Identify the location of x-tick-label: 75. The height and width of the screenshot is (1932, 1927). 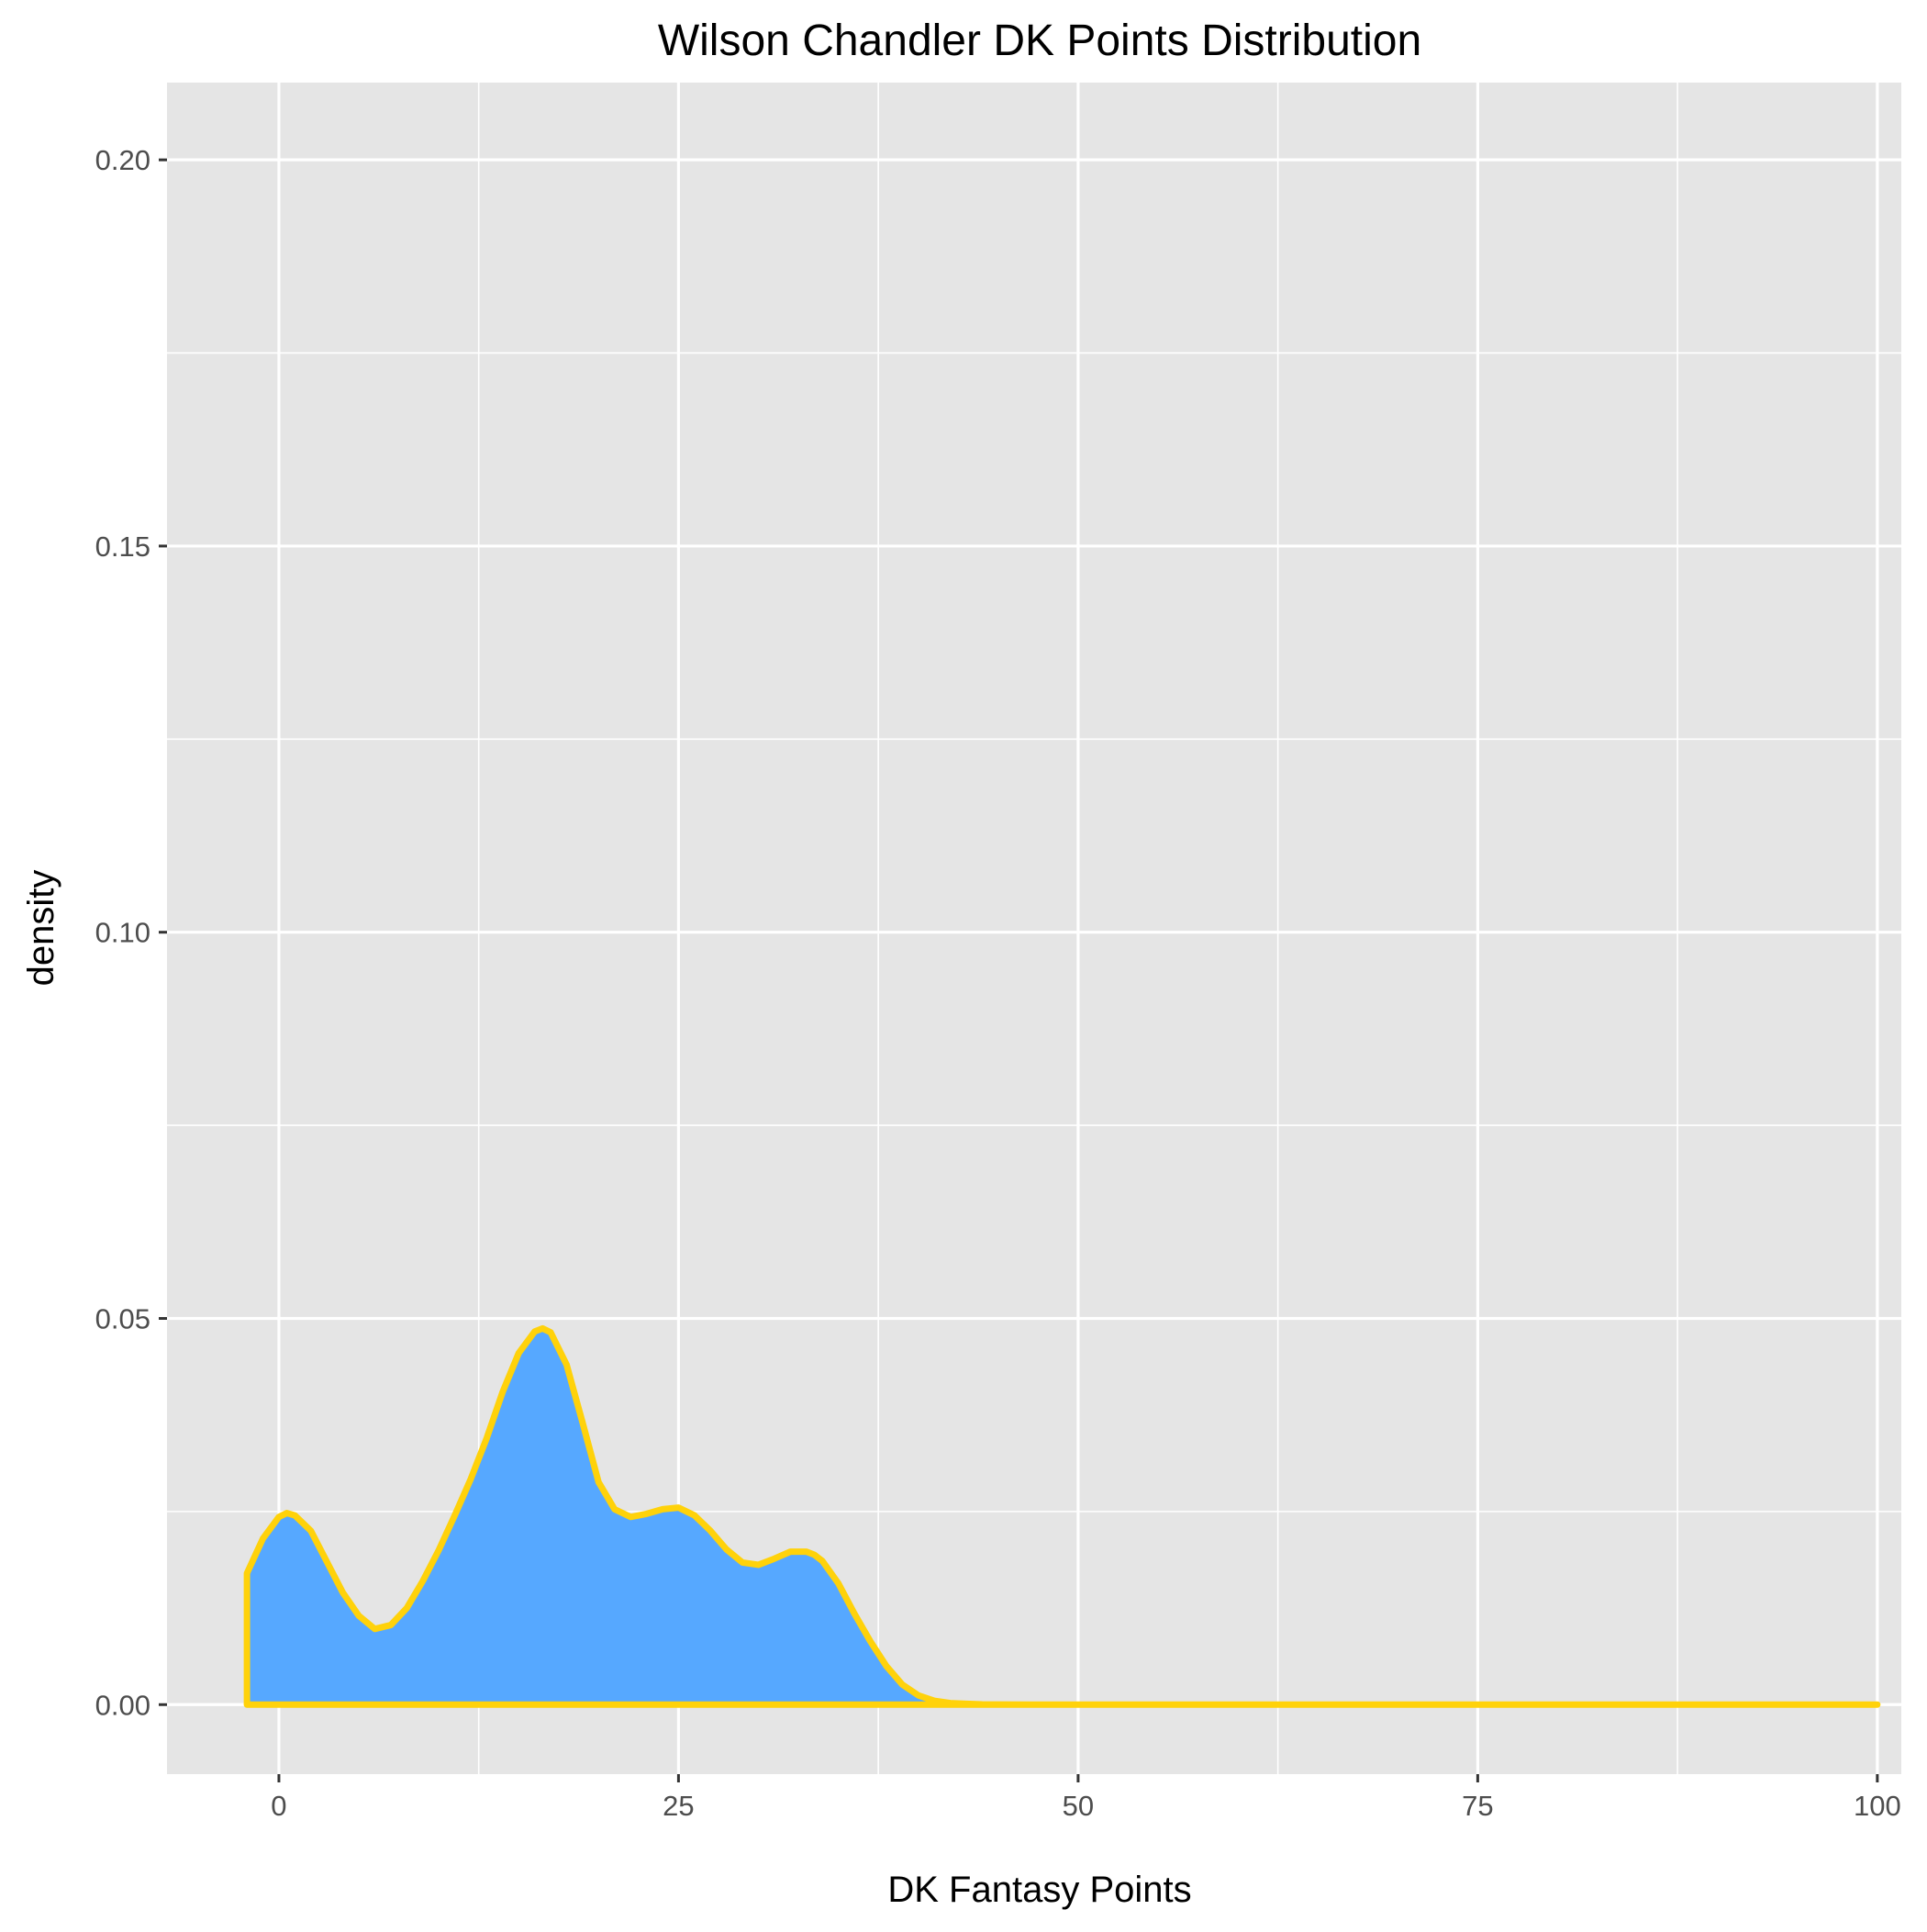
(1477, 1806).